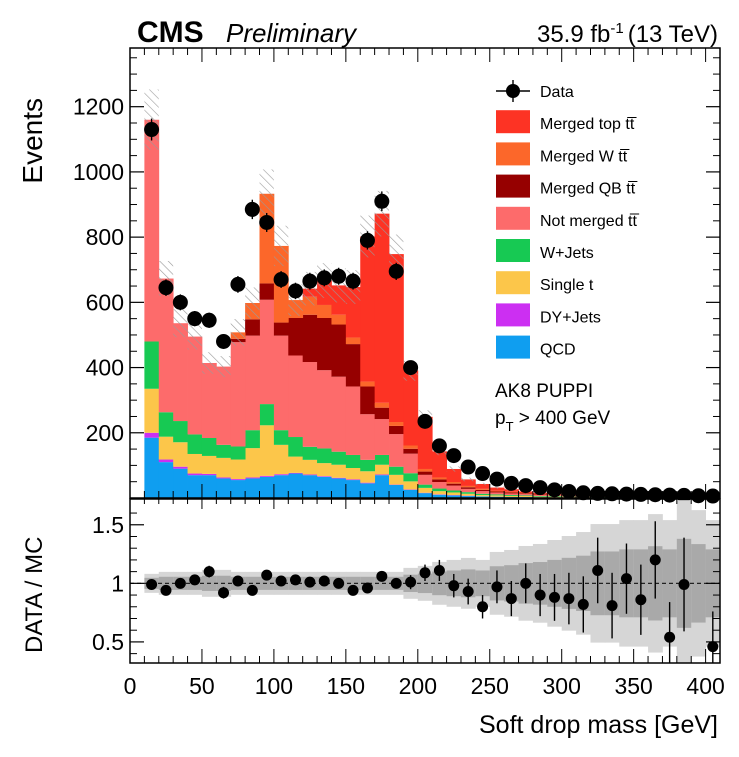 The height and width of the screenshot is (757, 739). What do you see at coordinates (130, 686) in the screenshot?
I see `x-tick-label: 0` at bounding box center [130, 686].